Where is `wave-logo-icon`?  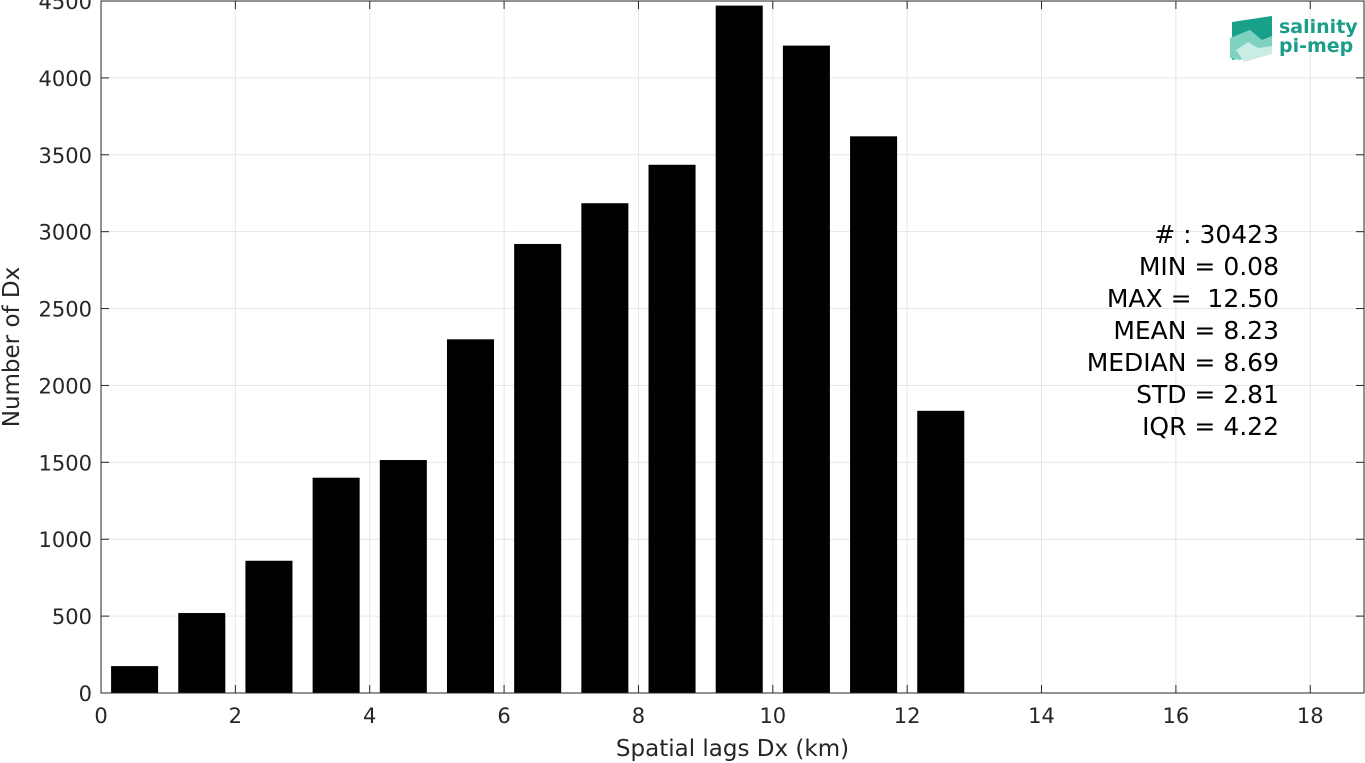 wave-logo-icon is located at coordinates (1251, 39).